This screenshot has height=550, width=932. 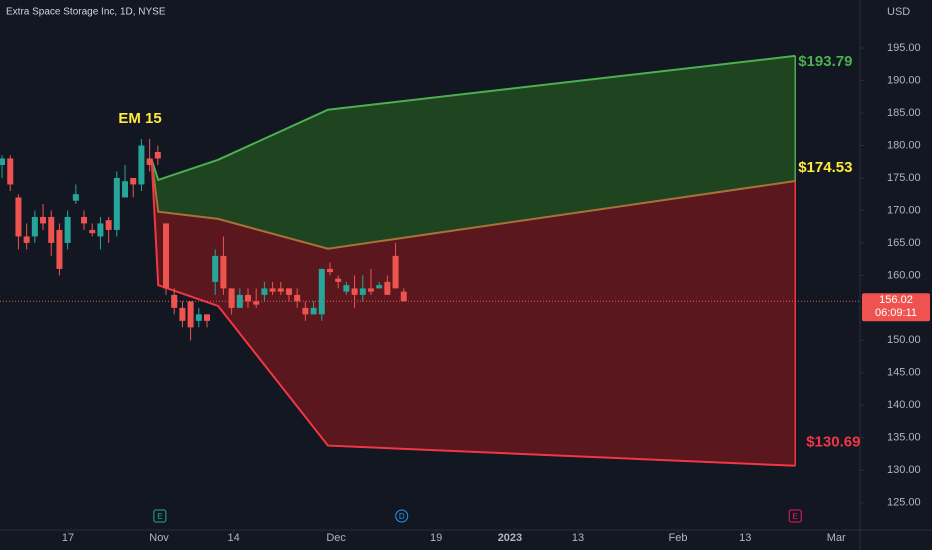 I want to click on x-tick-label: 17, so click(x=68, y=538).